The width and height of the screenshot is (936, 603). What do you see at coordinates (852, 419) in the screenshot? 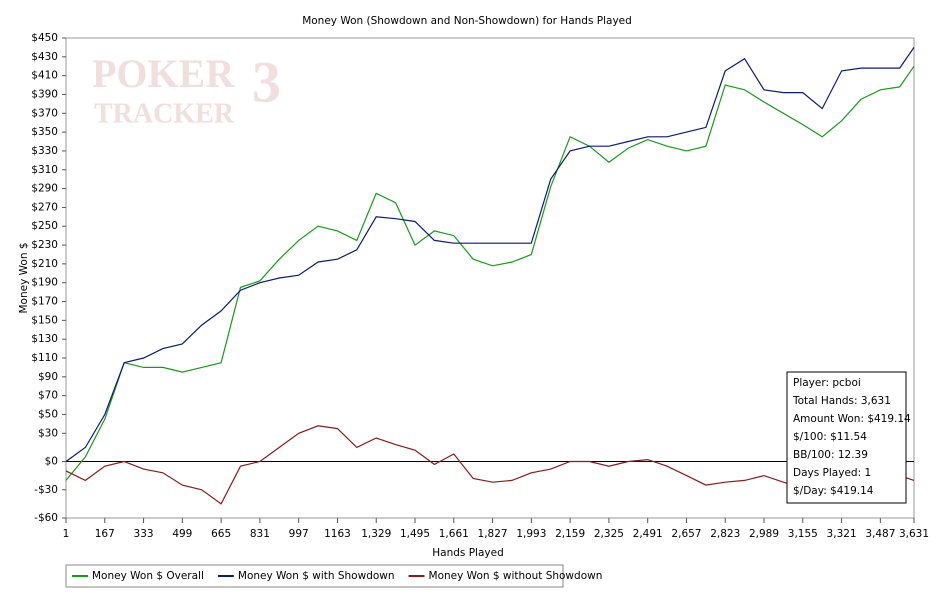
I see `info-text: Amount Won: $419.14` at bounding box center [852, 419].